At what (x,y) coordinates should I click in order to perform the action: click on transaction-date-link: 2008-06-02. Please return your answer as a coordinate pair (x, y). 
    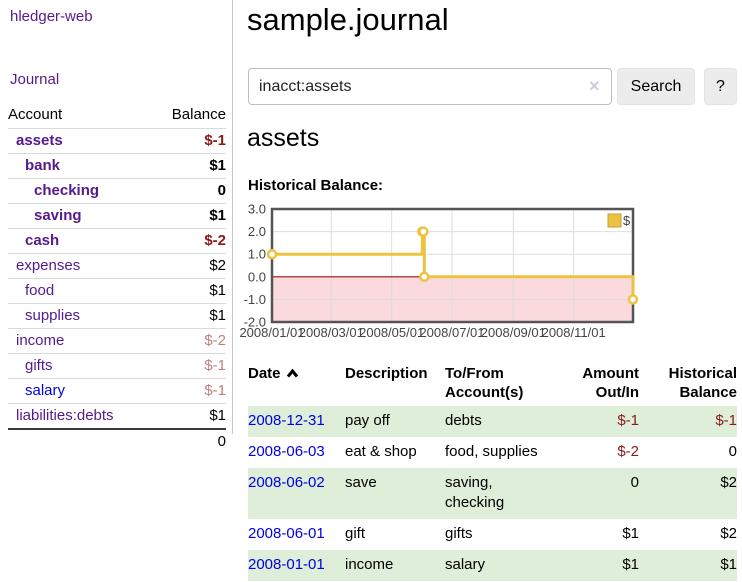
    Looking at the image, I should click on (286, 482).